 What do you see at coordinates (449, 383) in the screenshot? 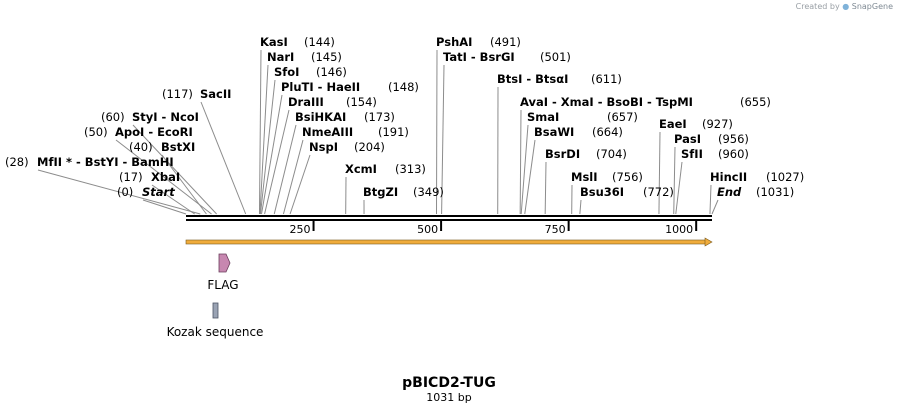
I see `plasmid-name: pBICD2-TUG` at bounding box center [449, 383].